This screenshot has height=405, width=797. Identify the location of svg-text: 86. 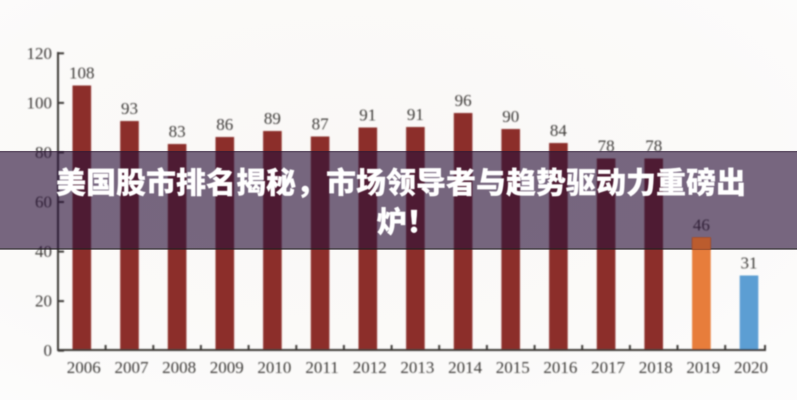
(224, 124).